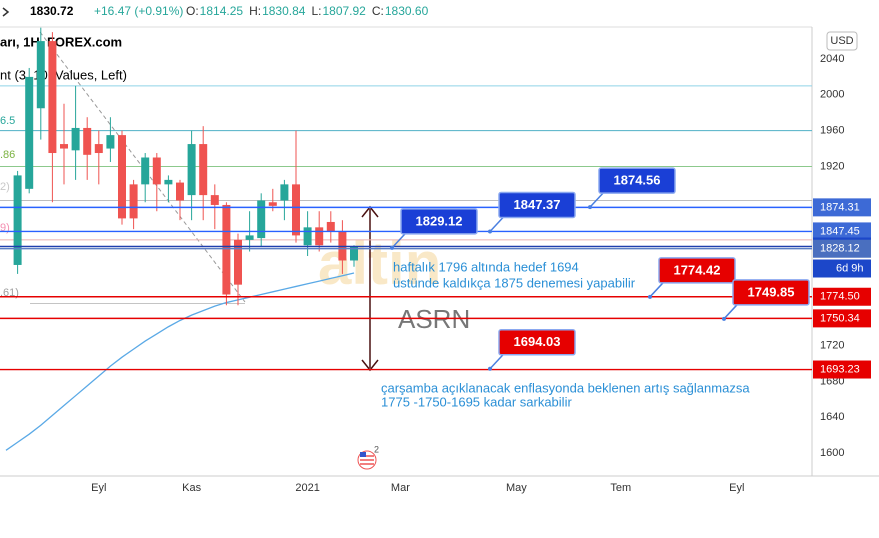  Describe the element at coordinates (222, 11) in the screenshot. I see `ohlc-value: 1814.25` at that location.